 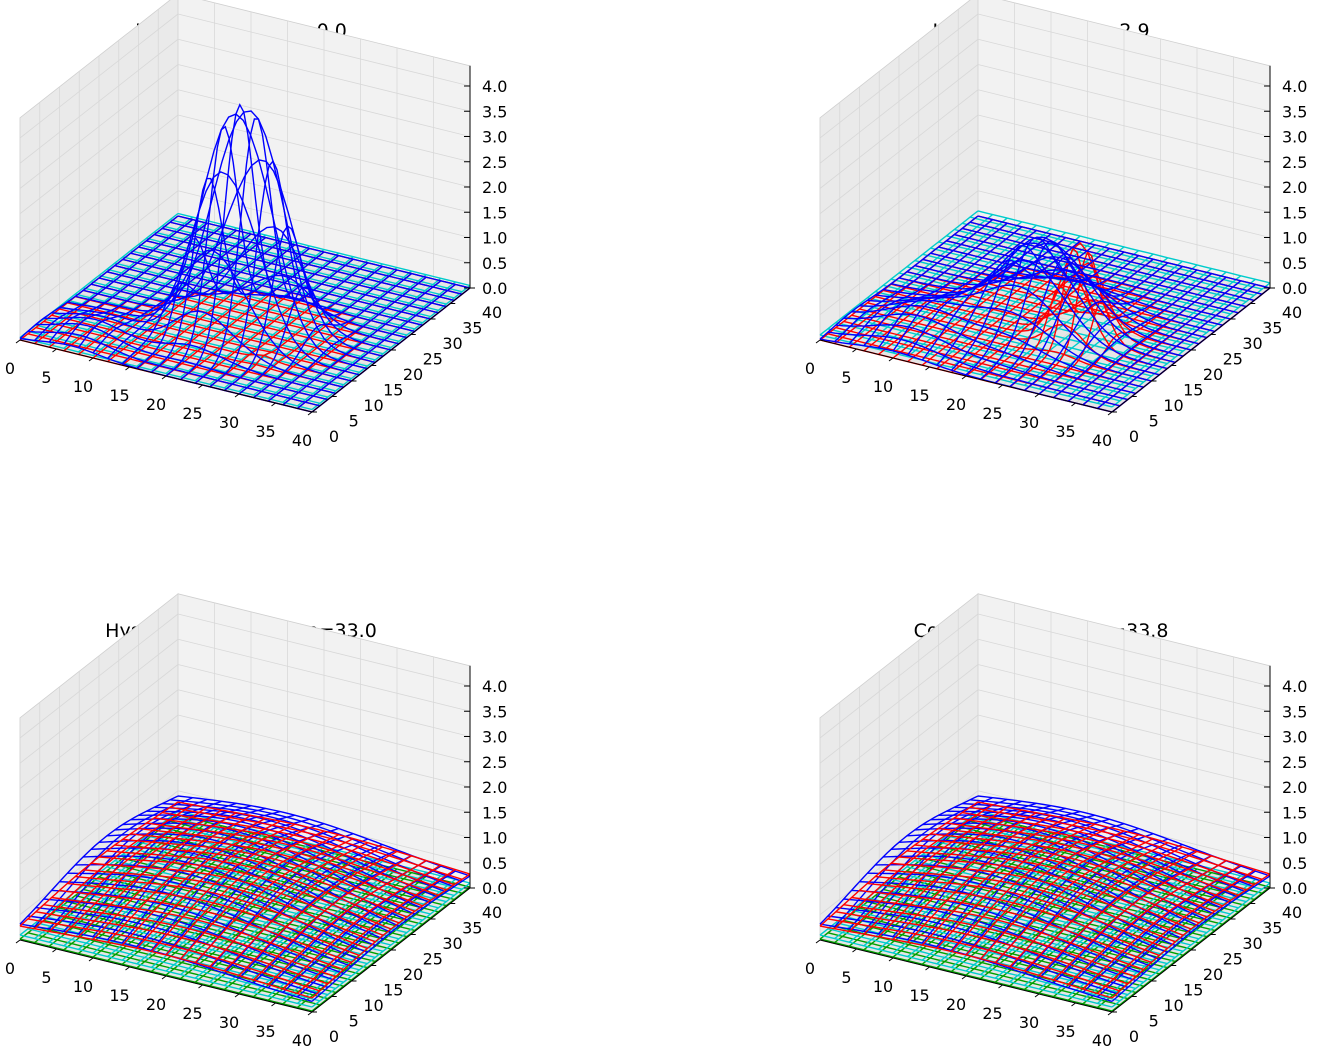 What do you see at coordinates (1272, 328) in the screenshot?
I see `y-tick-label: 35` at bounding box center [1272, 328].